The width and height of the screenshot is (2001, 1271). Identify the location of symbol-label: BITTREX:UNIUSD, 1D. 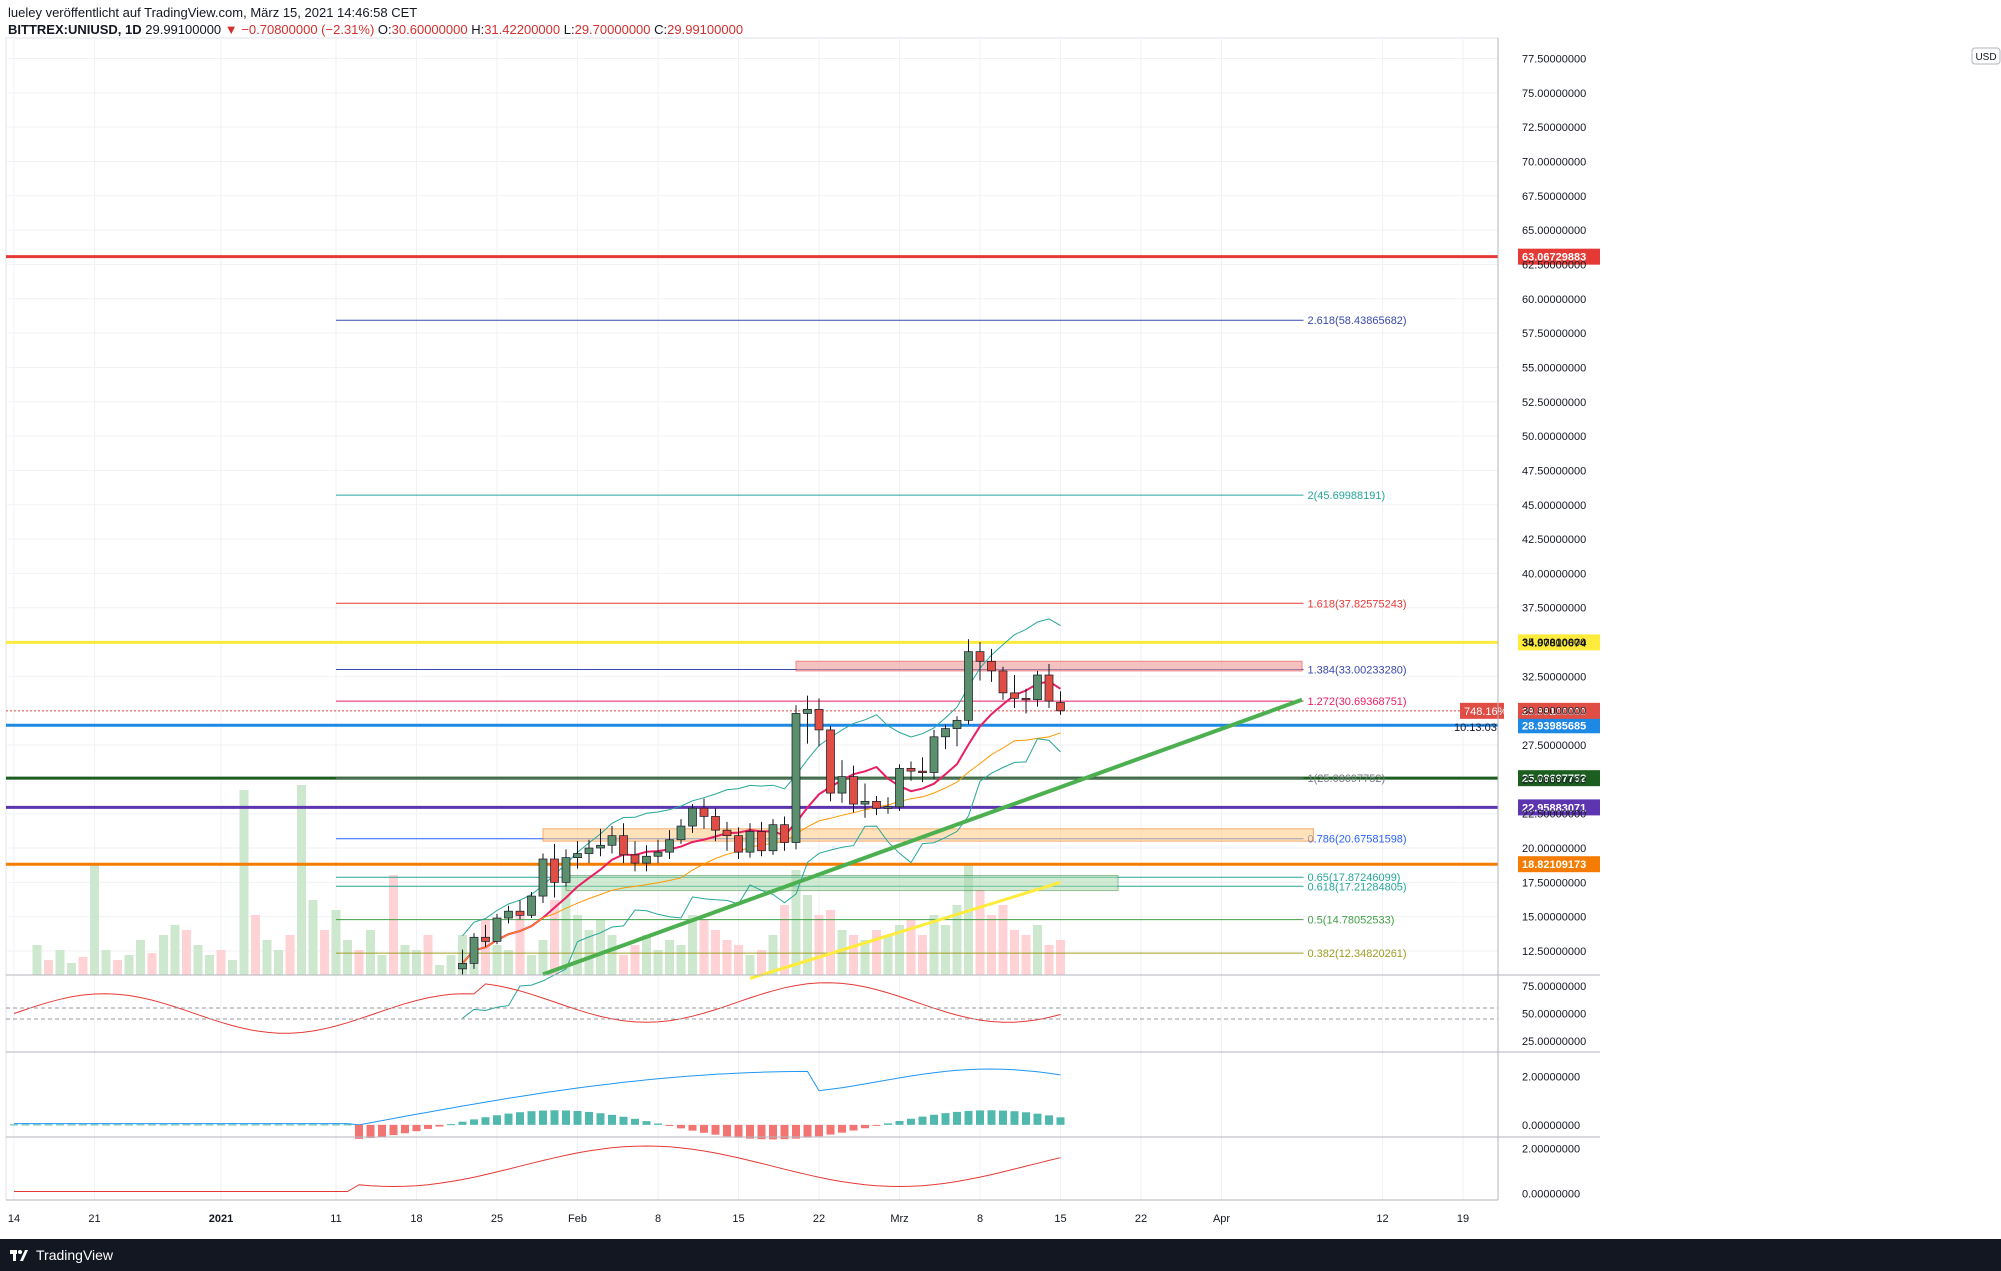
(75, 29).